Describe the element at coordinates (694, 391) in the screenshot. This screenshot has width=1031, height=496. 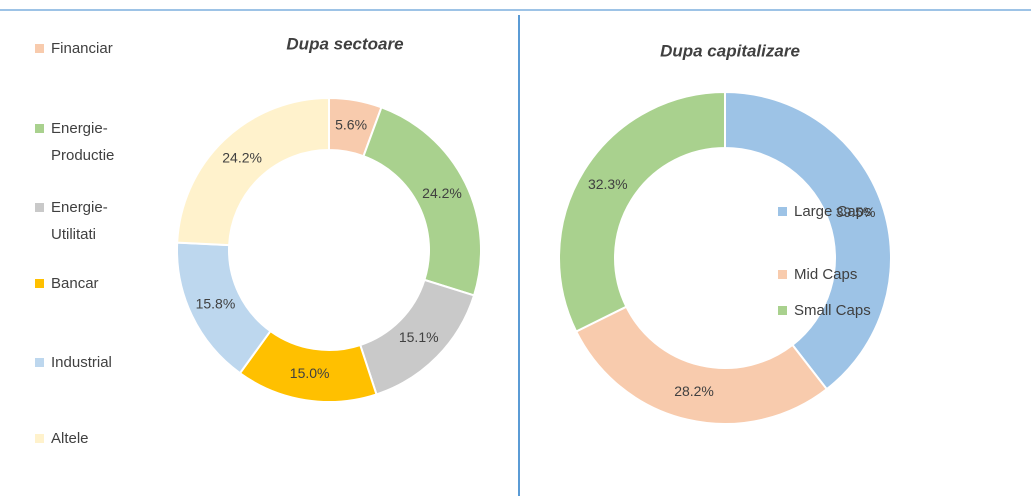
I see `data-label: 28.2%` at that location.